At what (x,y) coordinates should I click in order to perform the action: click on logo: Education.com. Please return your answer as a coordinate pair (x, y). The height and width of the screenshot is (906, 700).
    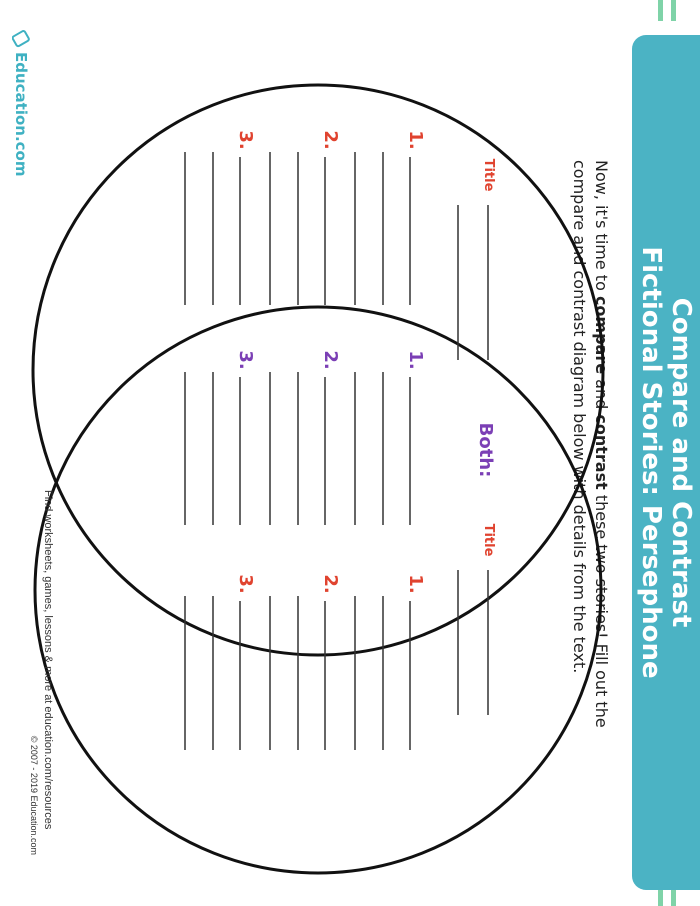
    Looking at the image, I should click on (21, 103).